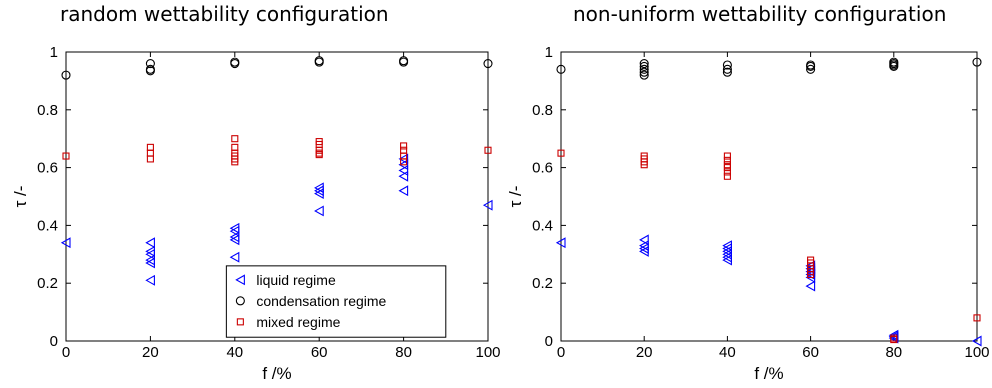 This screenshot has width=992, height=388. I want to click on x-axis-label: f /%, so click(768, 373).